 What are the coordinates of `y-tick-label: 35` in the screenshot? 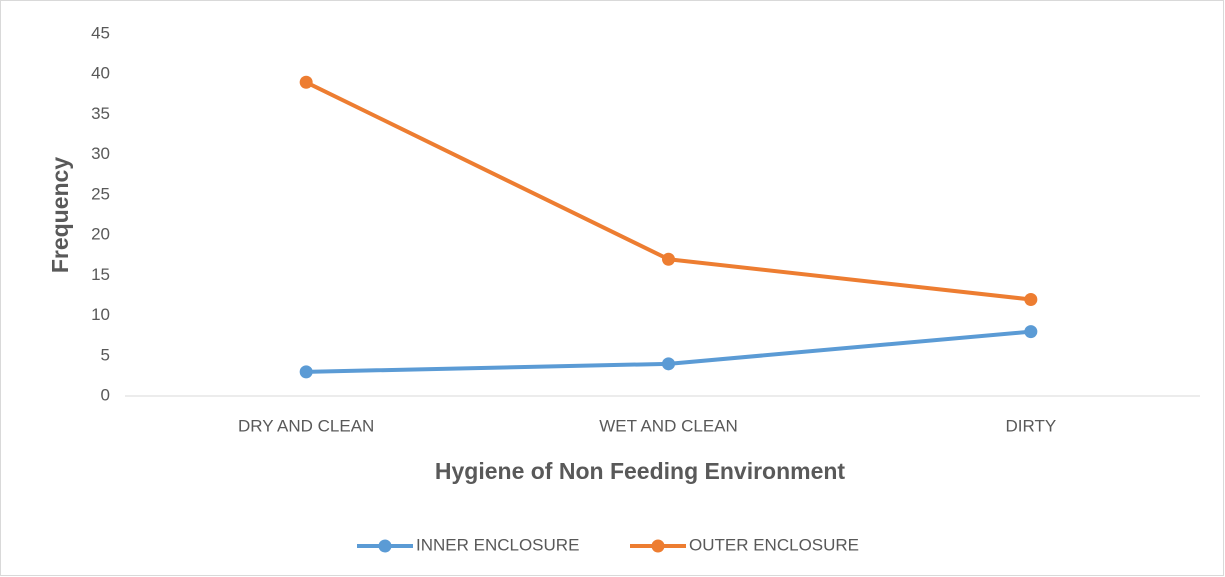 It's located at (100, 113).